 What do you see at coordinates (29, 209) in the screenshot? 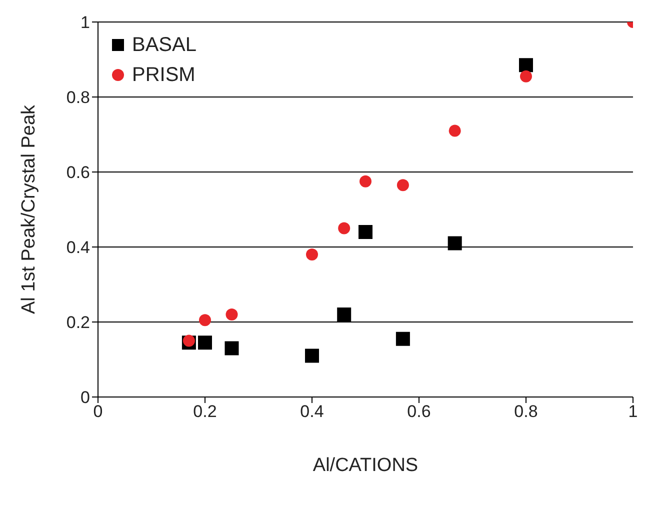
I see `y-axis-title: Al 1st Peak/Crystal Peak` at bounding box center [29, 209].